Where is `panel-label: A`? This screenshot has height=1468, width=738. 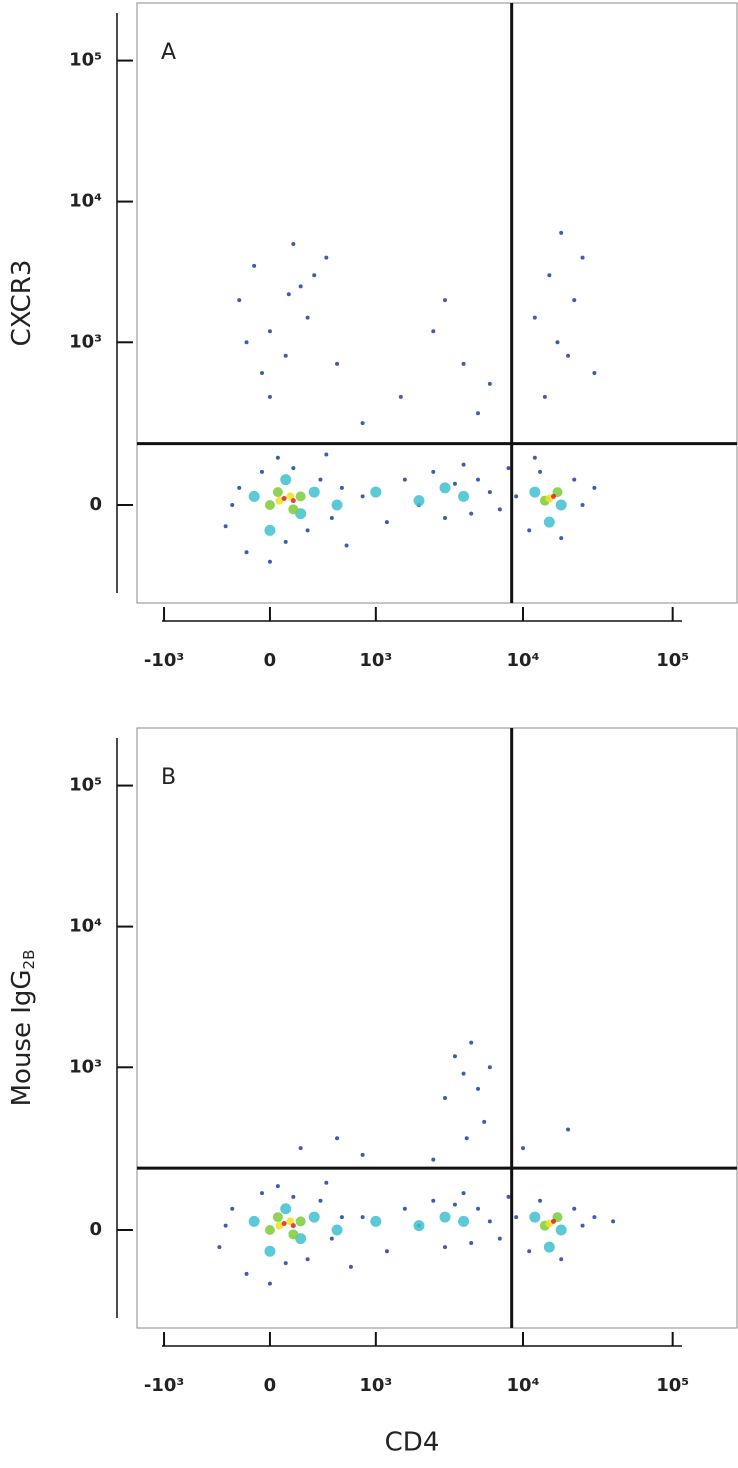 panel-label: A is located at coordinates (168, 52).